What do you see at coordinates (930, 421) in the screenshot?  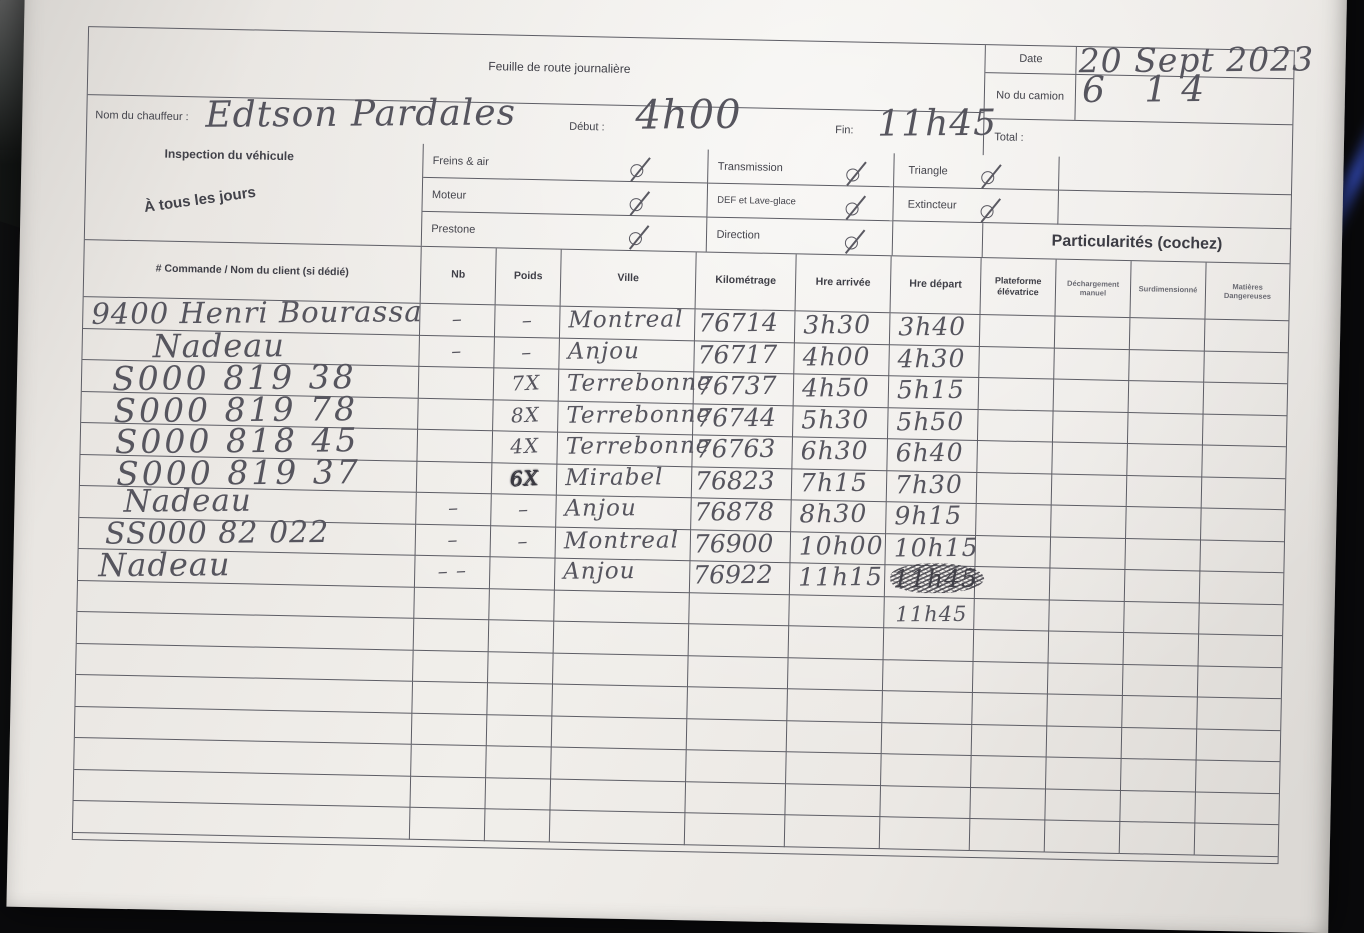 I see `depart-handwritten: 5h50` at bounding box center [930, 421].